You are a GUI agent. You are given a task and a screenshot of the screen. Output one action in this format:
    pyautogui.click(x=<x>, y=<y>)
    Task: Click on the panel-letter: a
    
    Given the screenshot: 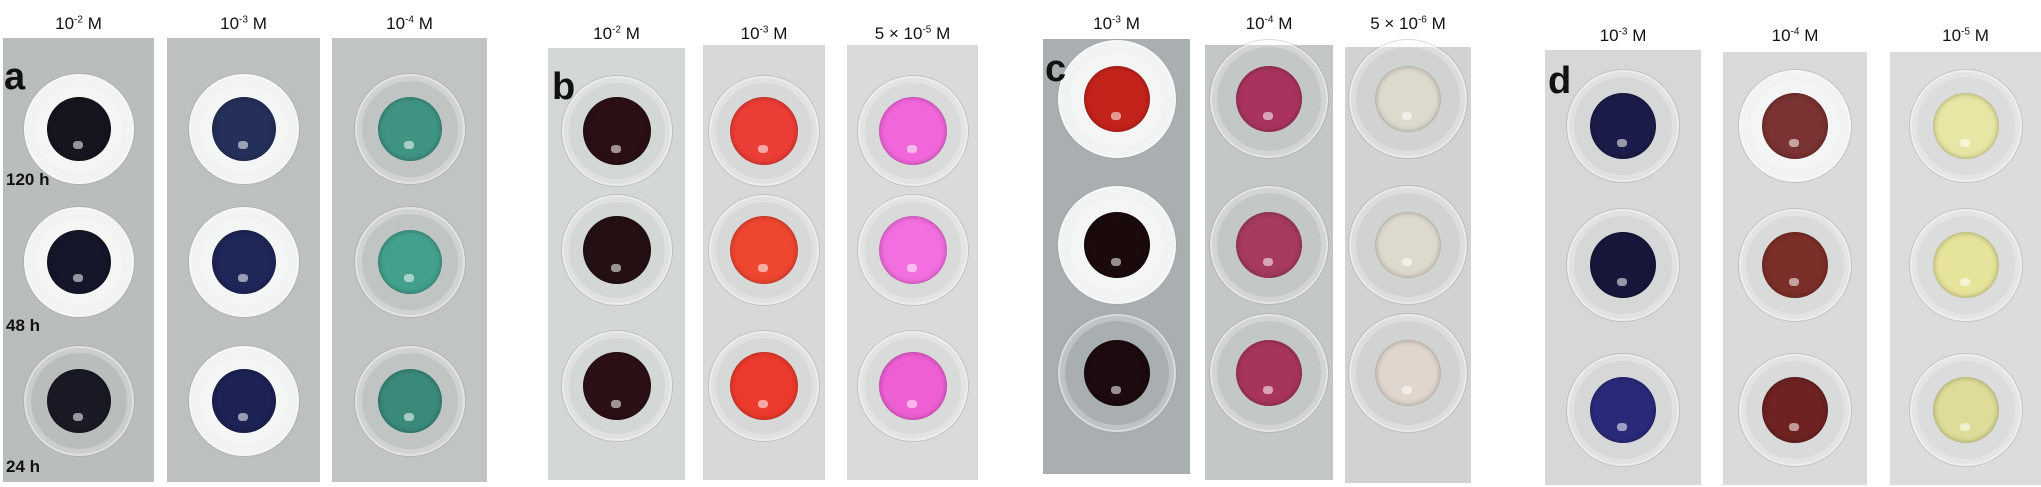 What is the action you would take?
    pyautogui.click(x=15, y=77)
    